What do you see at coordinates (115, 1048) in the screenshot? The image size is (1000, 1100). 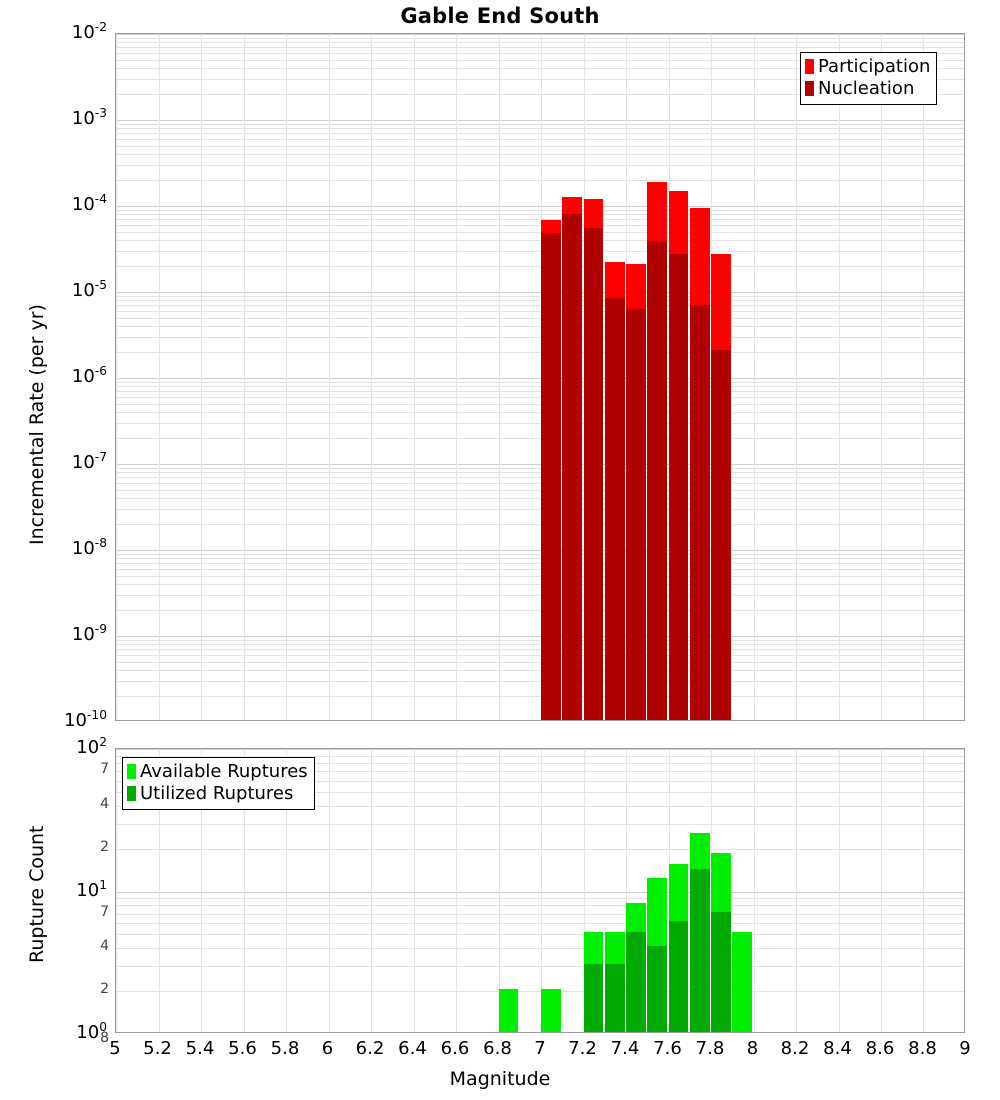 I see `x-tick-label: 5` at bounding box center [115, 1048].